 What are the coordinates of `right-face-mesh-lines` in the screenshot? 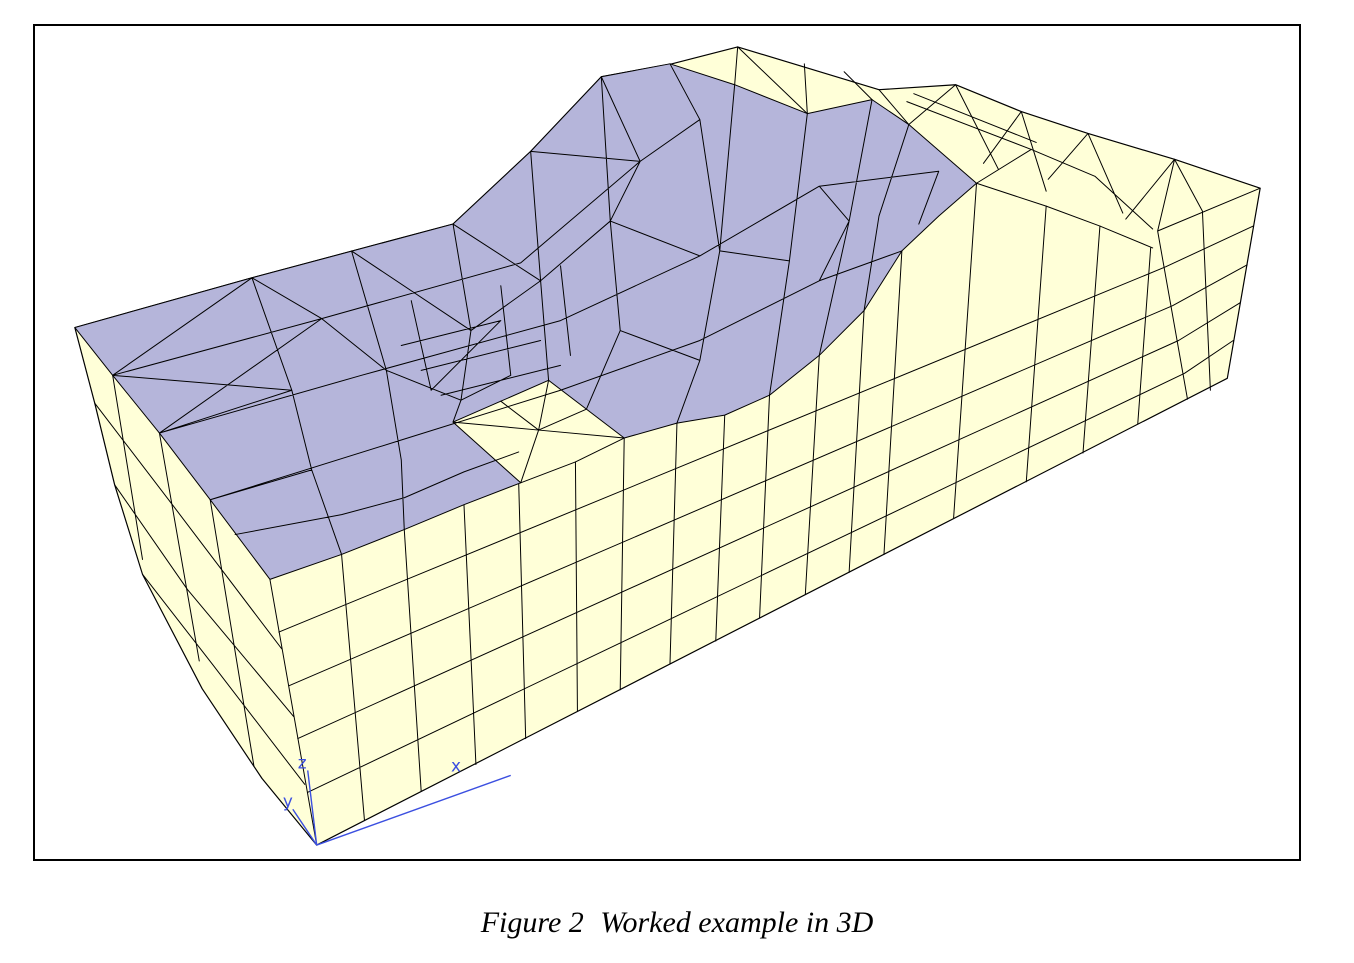 It's located at (1209, 279).